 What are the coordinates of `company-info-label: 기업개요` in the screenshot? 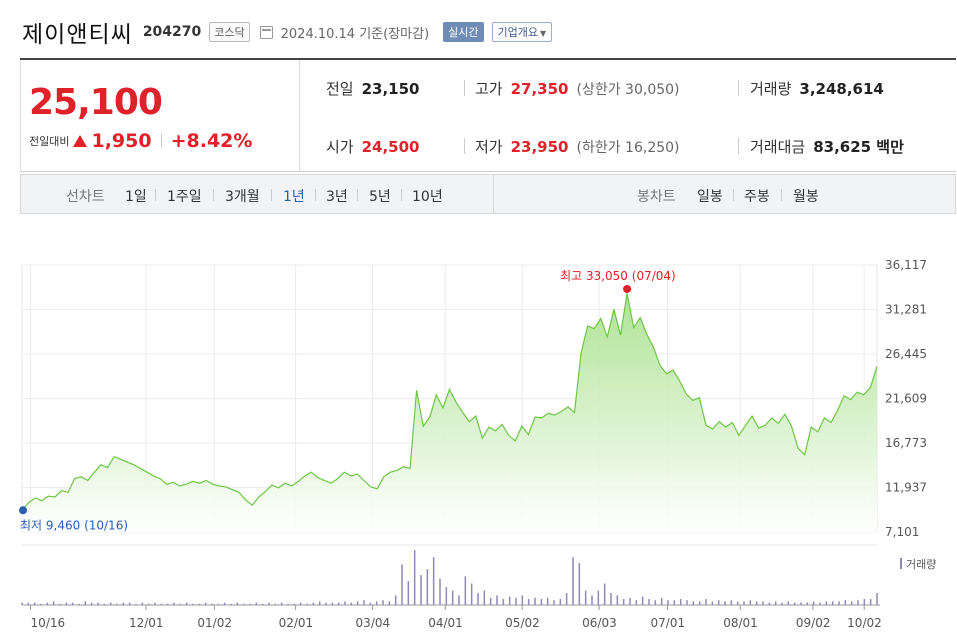 It's located at (518, 32).